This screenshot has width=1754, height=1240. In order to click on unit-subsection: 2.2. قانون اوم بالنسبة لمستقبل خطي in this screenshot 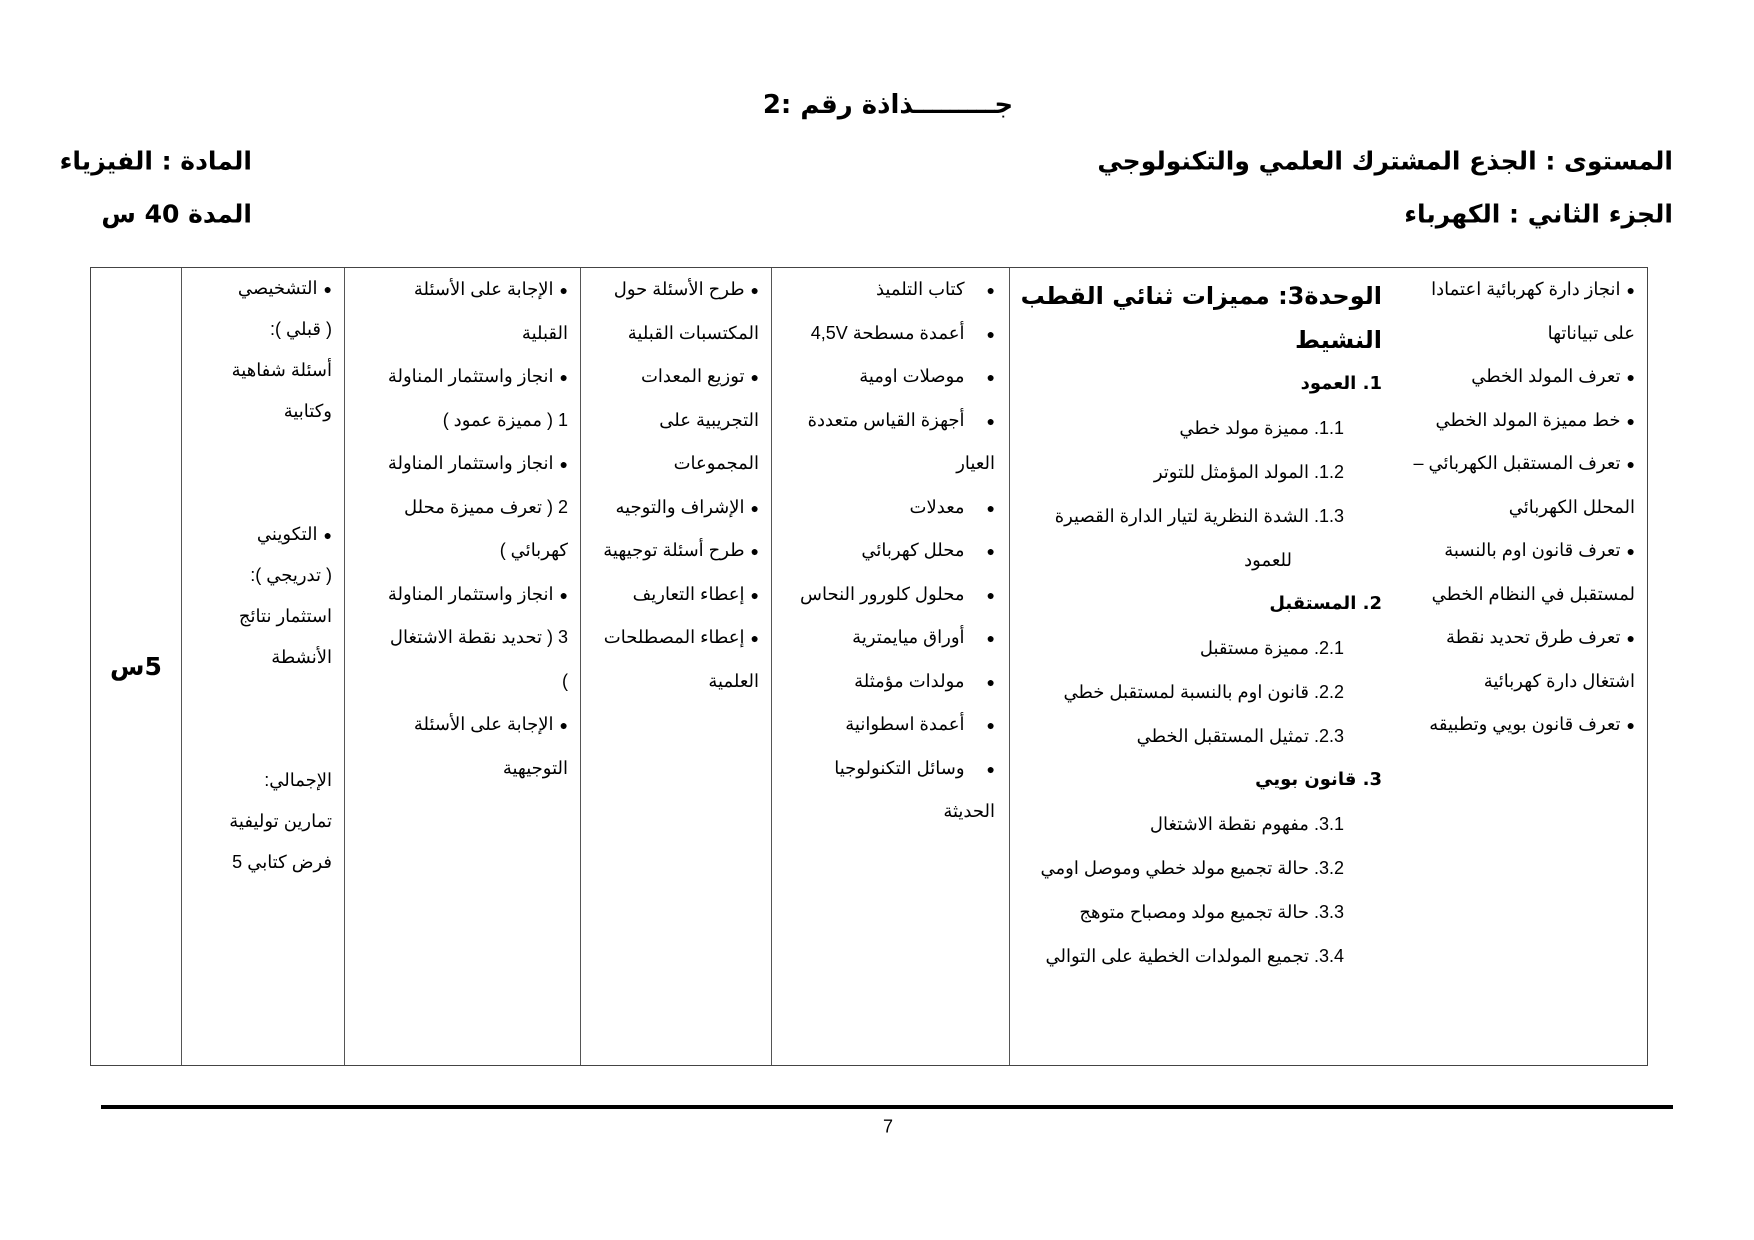, I will do `click(1204, 692)`.